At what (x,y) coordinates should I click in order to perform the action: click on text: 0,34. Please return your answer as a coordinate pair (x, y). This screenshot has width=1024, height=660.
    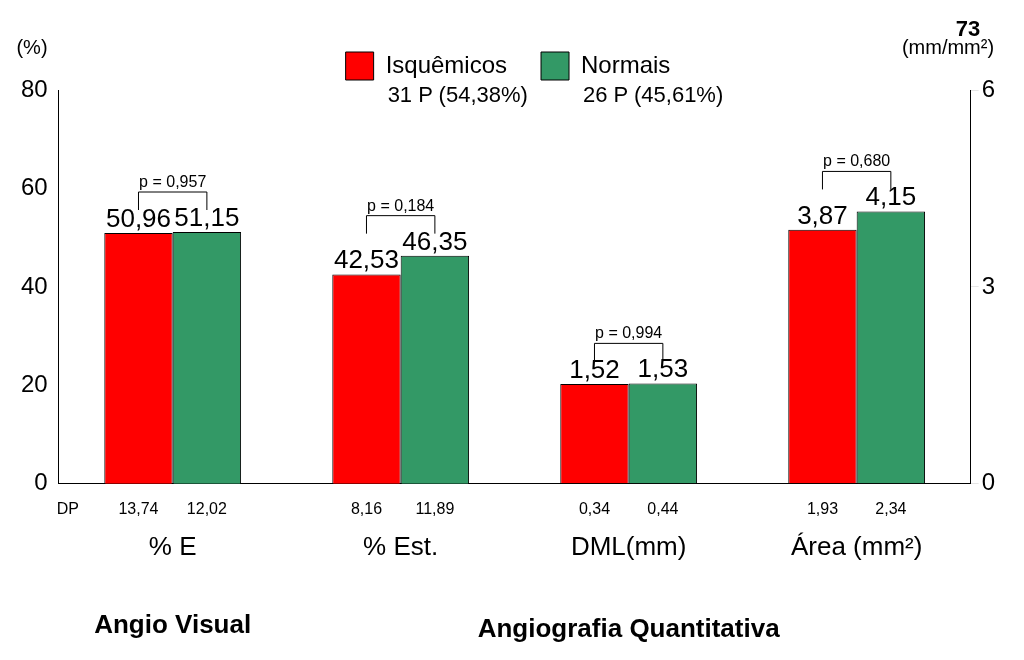
    Looking at the image, I should click on (594, 508).